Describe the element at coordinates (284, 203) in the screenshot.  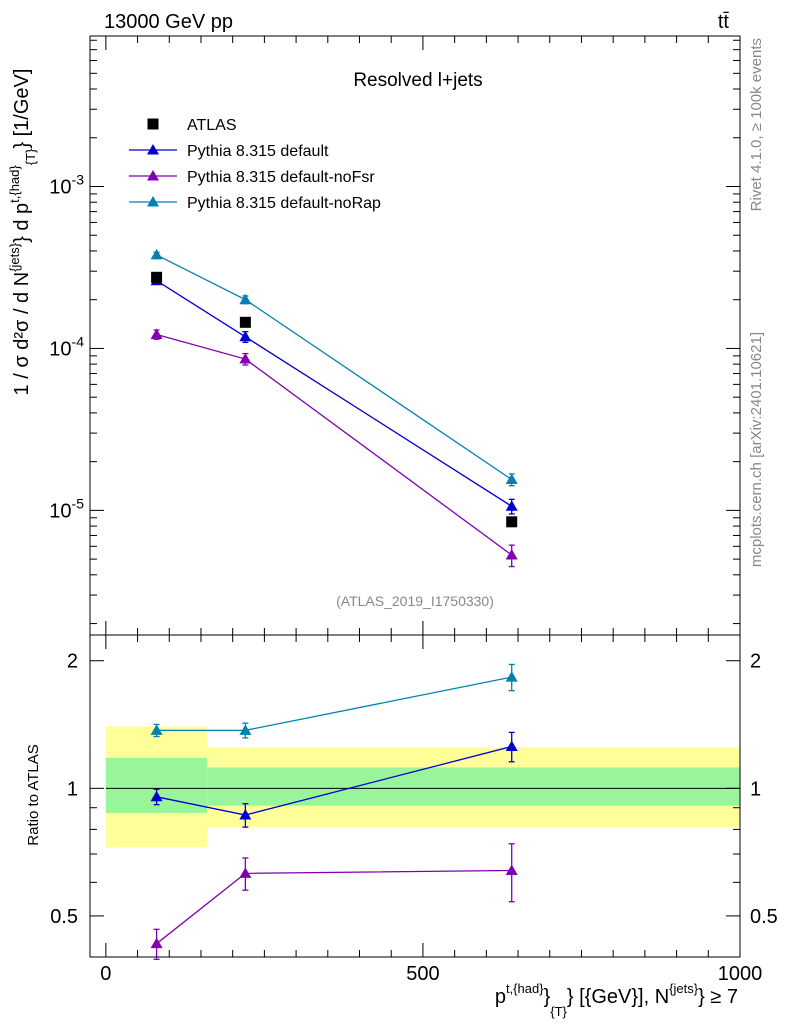
I see `legend-label-3: Pythia 8.315 default-noRap` at that location.